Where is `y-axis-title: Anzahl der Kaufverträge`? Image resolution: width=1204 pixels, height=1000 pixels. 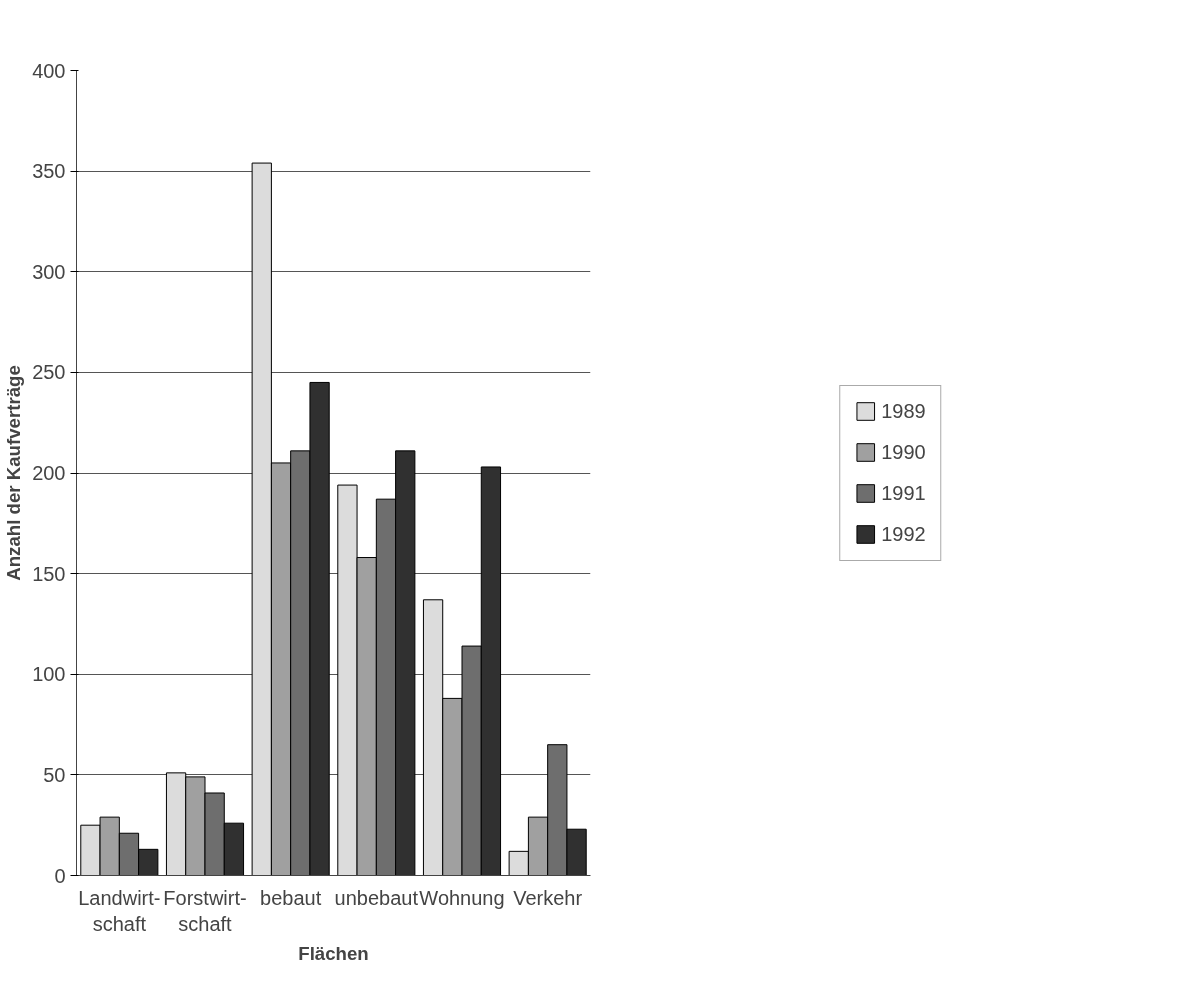
y-axis-title: Anzahl der Kaufverträge is located at coordinates (14, 473).